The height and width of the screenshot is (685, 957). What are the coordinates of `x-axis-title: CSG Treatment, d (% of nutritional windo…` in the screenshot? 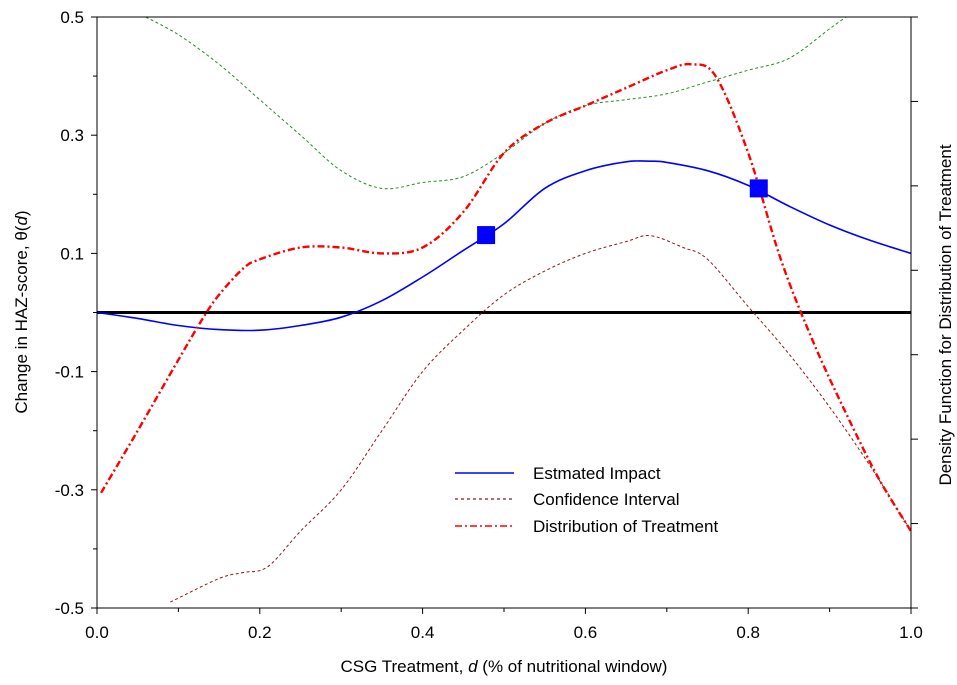 It's located at (504, 666).